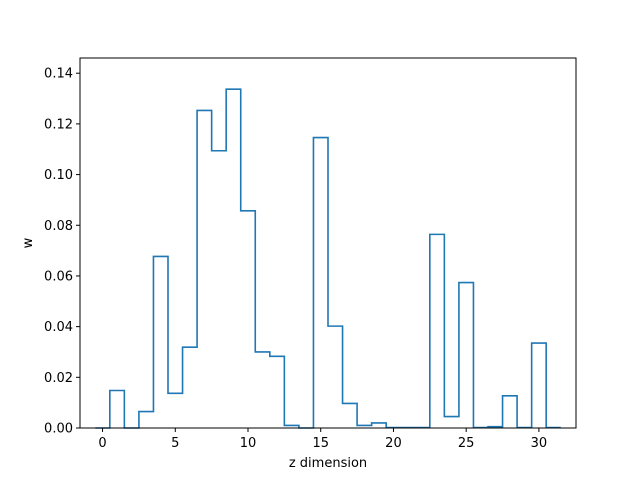 This screenshot has width=640, height=480. What do you see at coordinates (58, 124) in the screenshot?
I see `y-tick-label: 0.12` at bounding box center [58, 124].